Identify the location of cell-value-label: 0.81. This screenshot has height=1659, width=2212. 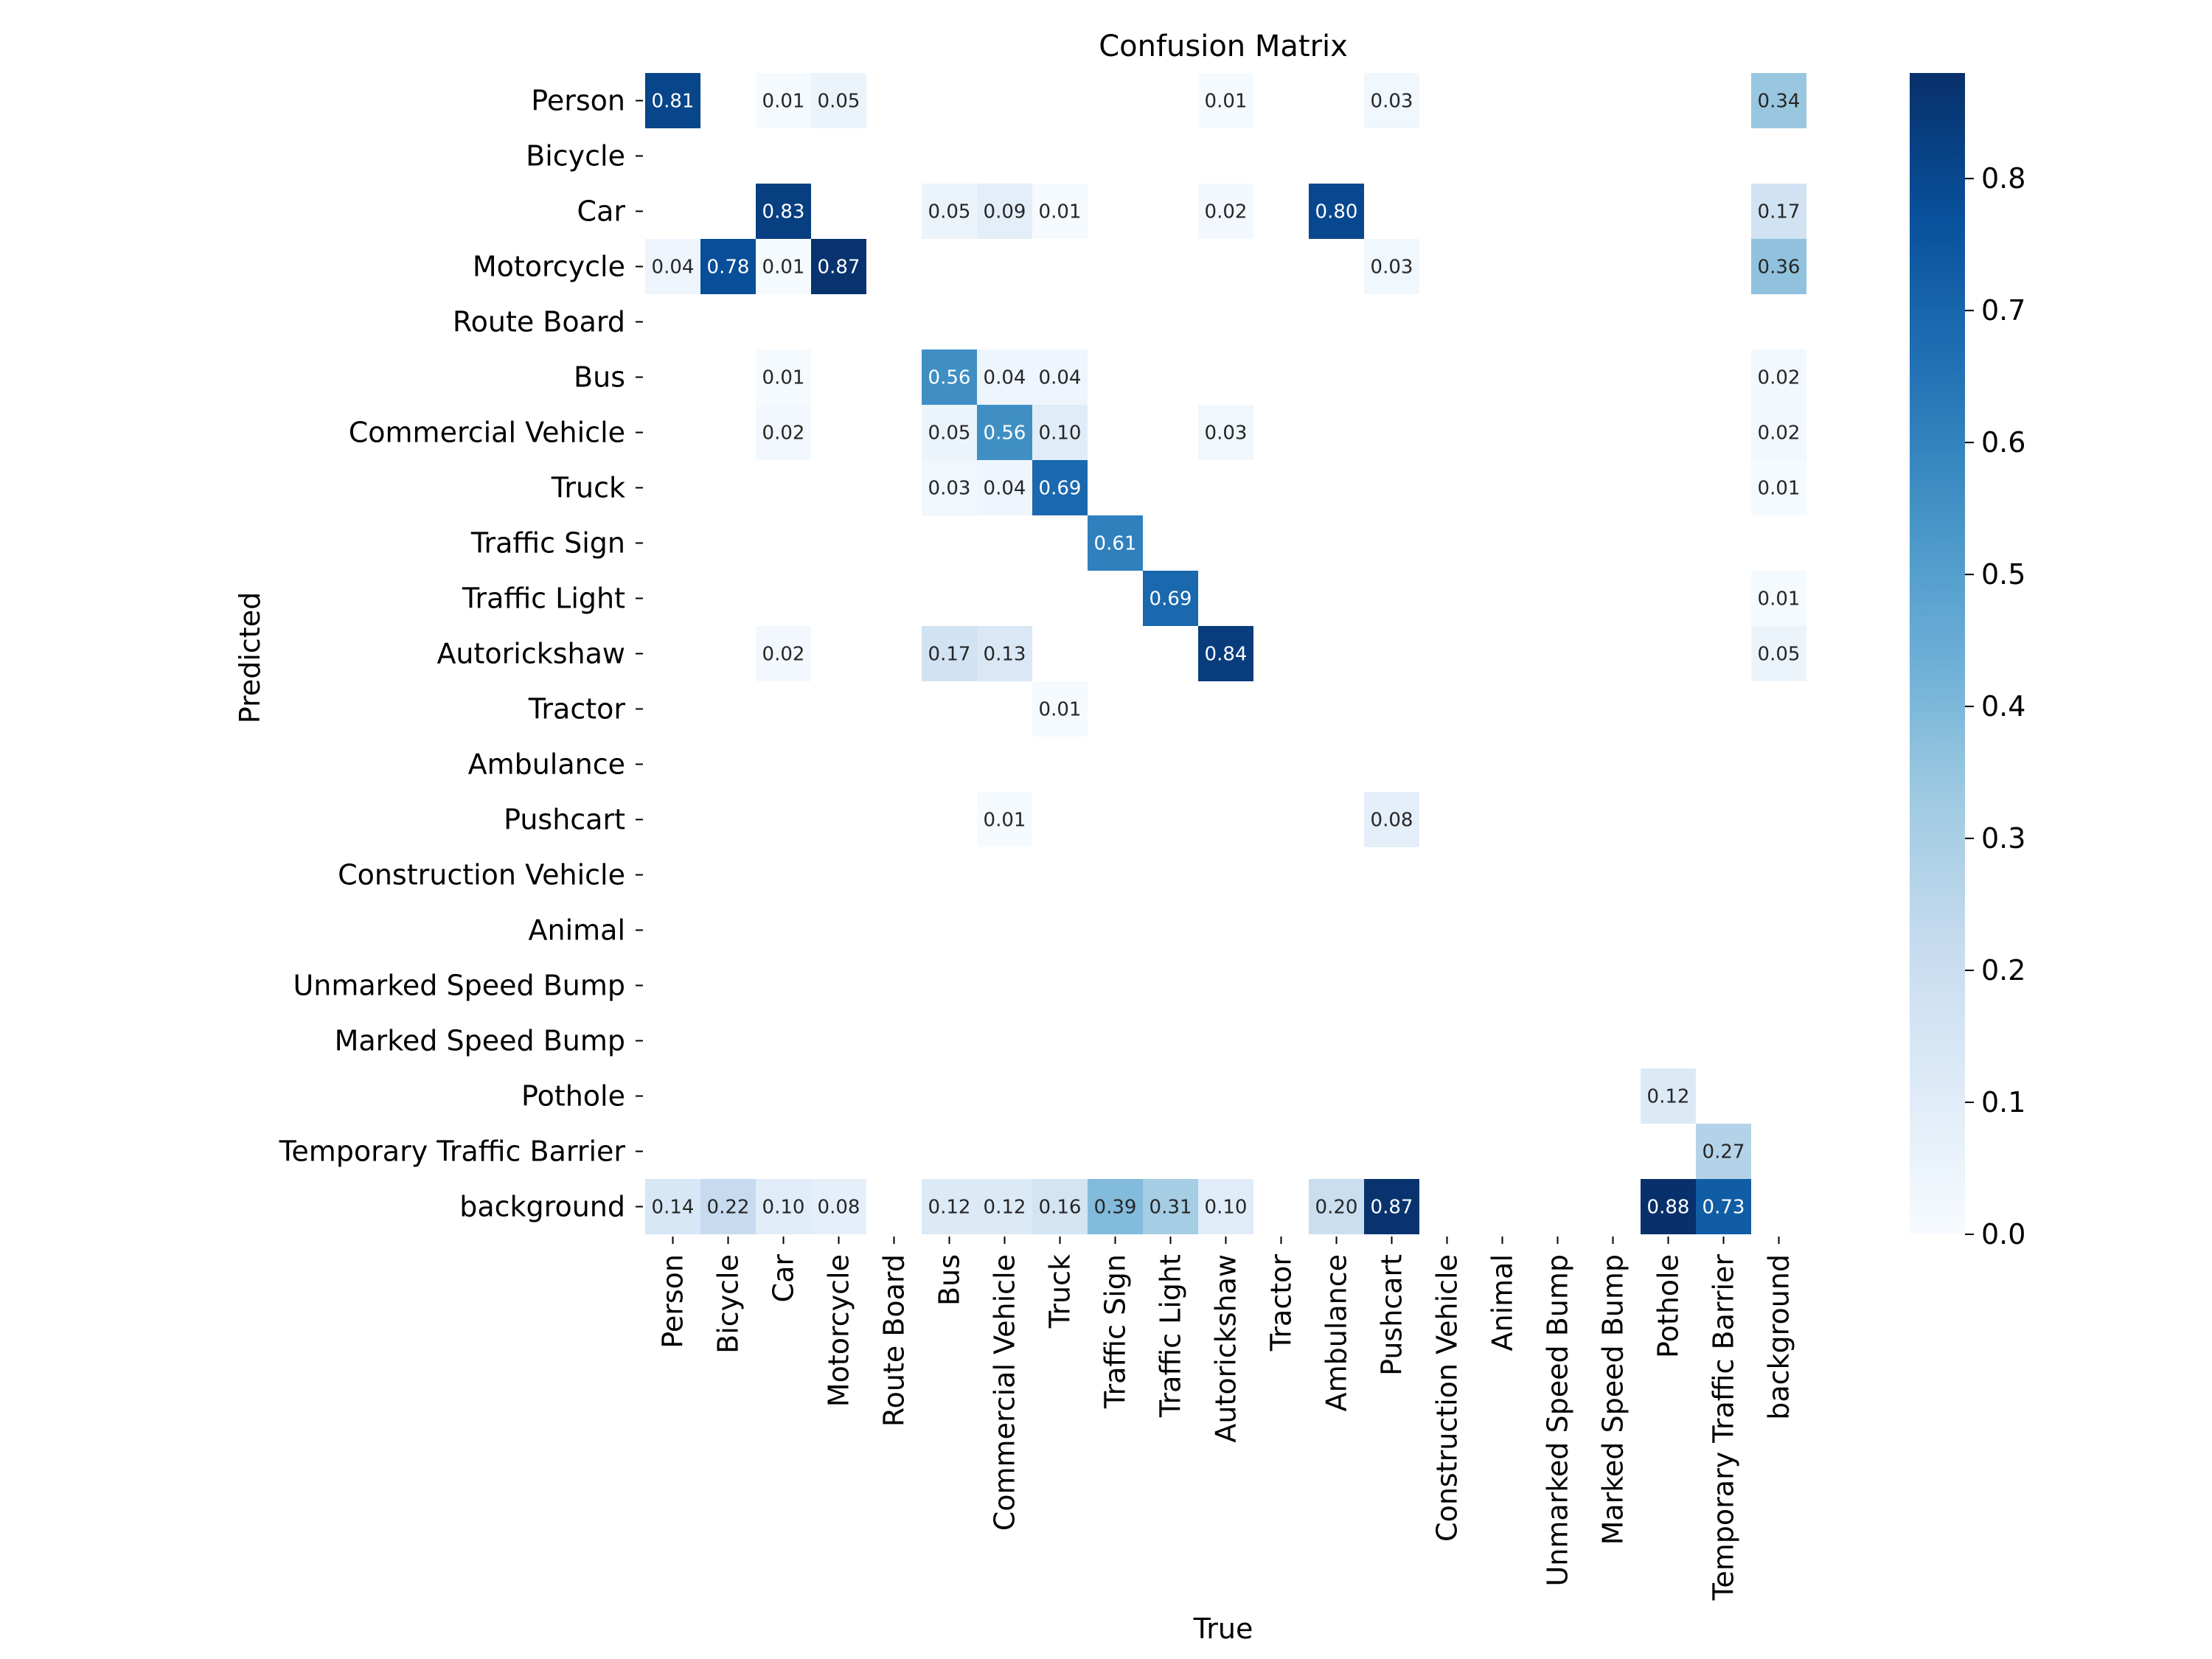
(673, 102).